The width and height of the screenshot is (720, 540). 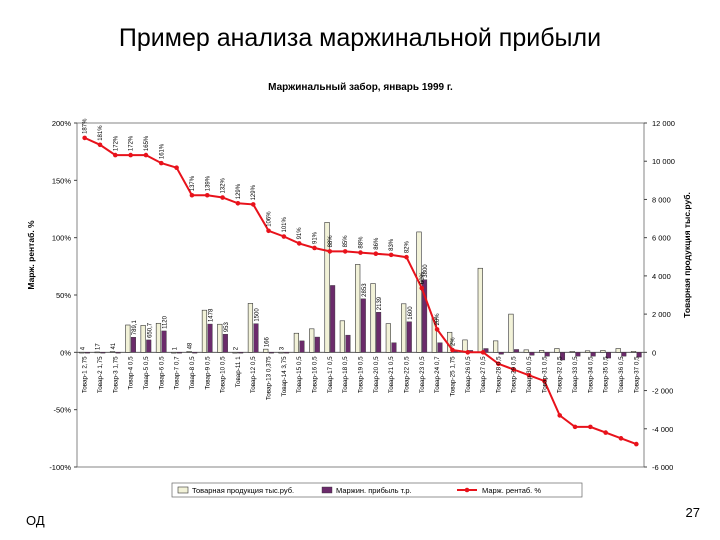 What do you see at coordinates (560, 374) in the screenshot?
I see `category-label: Товар-32 0,5` at bounding box center [560, 374].